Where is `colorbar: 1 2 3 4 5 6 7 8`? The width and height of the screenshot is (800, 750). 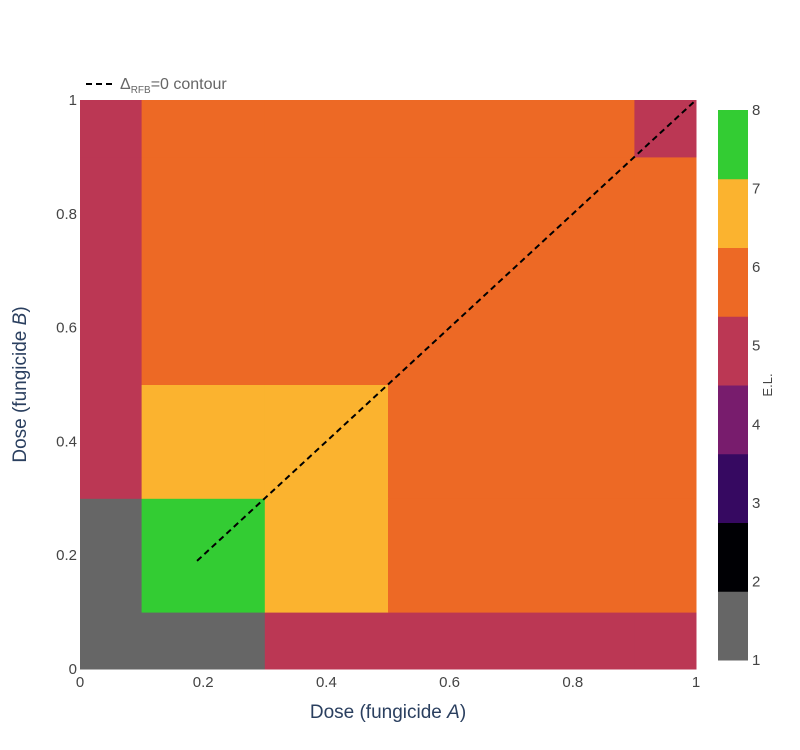
colorbar: 1 2 3 4 5 6 7 8 is located at coordinates (739, 385).